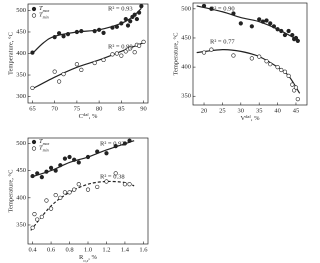  Describe the element at coordinates (46, 17) in the screenshot. I see `legend-label-sub: min` at that location.